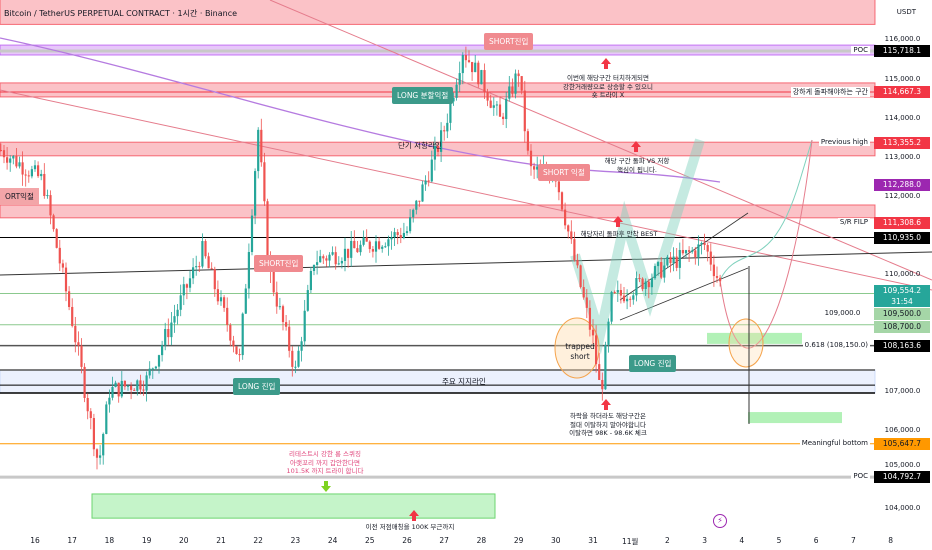 The width and height of the screenshot is (932, 550). I want to click on long-entry-right-badge: LONG 진입, so click(653, 363).